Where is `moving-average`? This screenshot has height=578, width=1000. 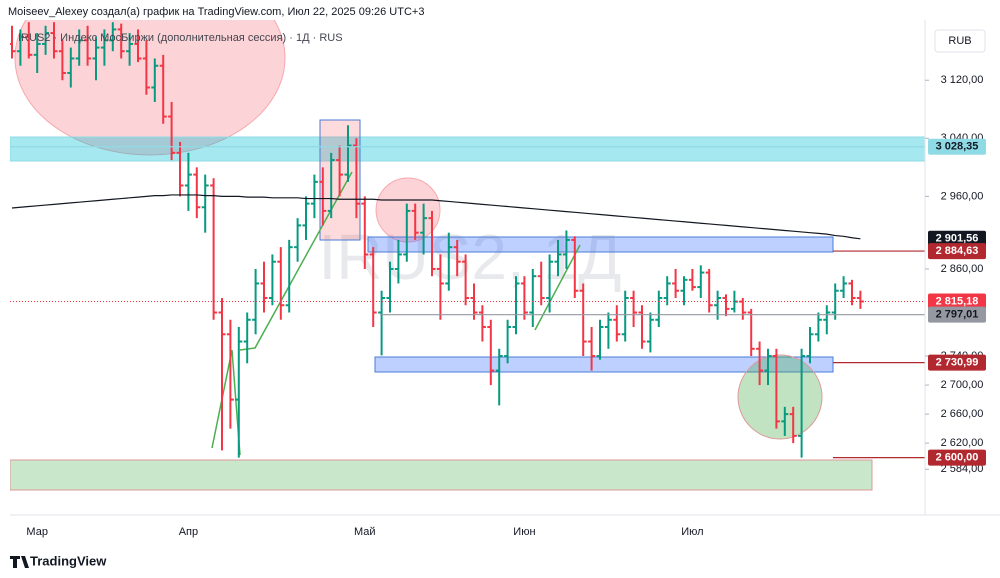 moving-average is located at coordinates (436, 217).